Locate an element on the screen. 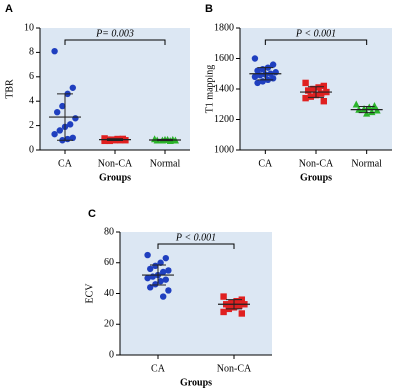 The height and width of the screenshot is (392, 400). y-tick-label: 8 is located at coordinates (31, 52).